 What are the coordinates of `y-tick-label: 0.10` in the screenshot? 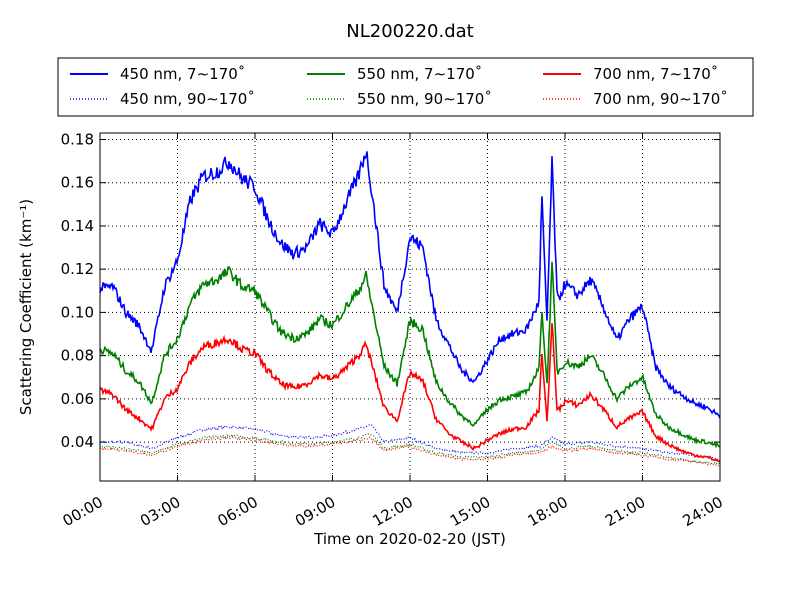 It's located at (77, 312).